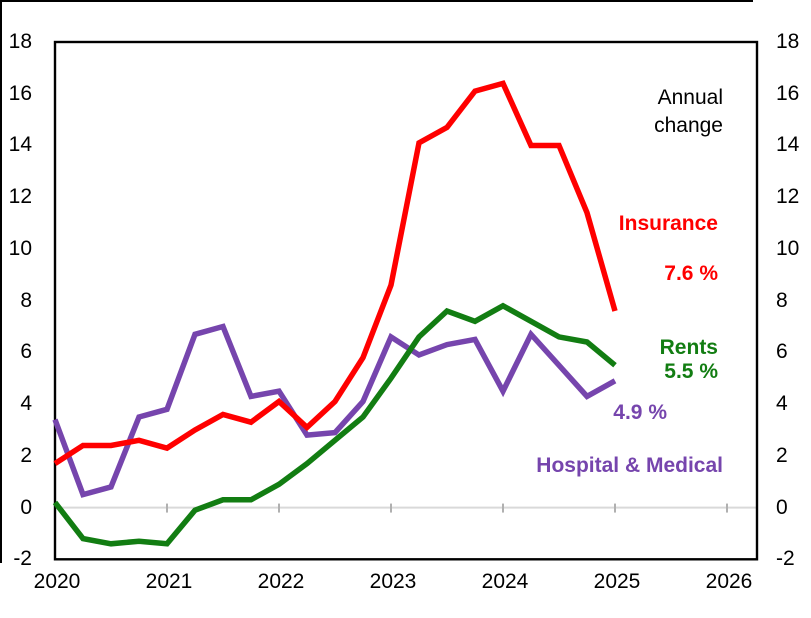 This screenshot has height=618, width=811. Describe the element at coordinates (688, 111) in the screenshot. I see `annotation-annual-change: Annual change` at that location.